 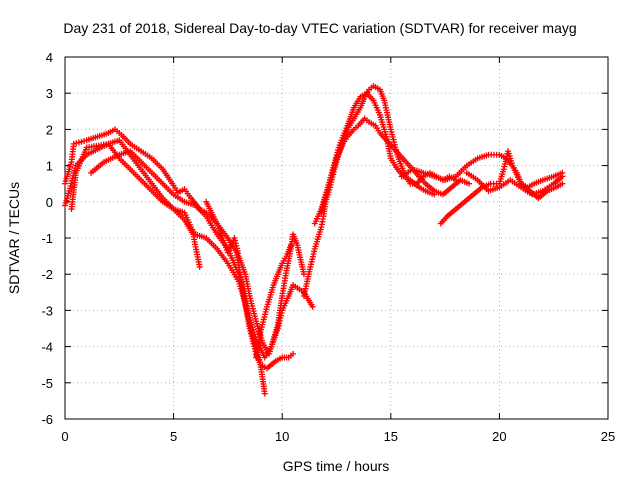 What do you see at coordinates (47, 419) in the screenshot?
I see `y-tick-label: -6` at bounding box center [47, 419].